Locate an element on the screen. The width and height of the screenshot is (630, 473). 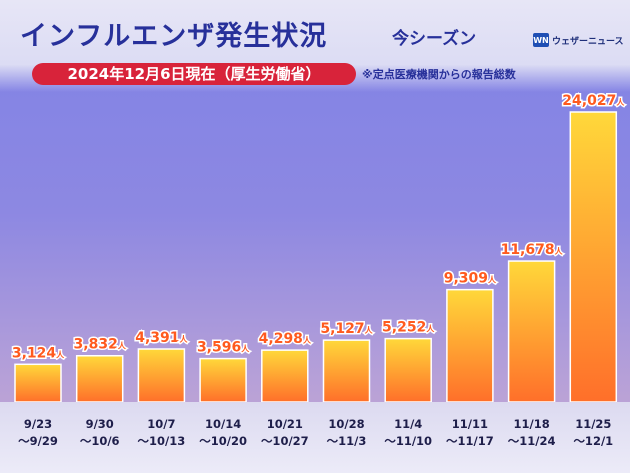
tick-label-start: 10/28 is located at coordinates (346, 424).